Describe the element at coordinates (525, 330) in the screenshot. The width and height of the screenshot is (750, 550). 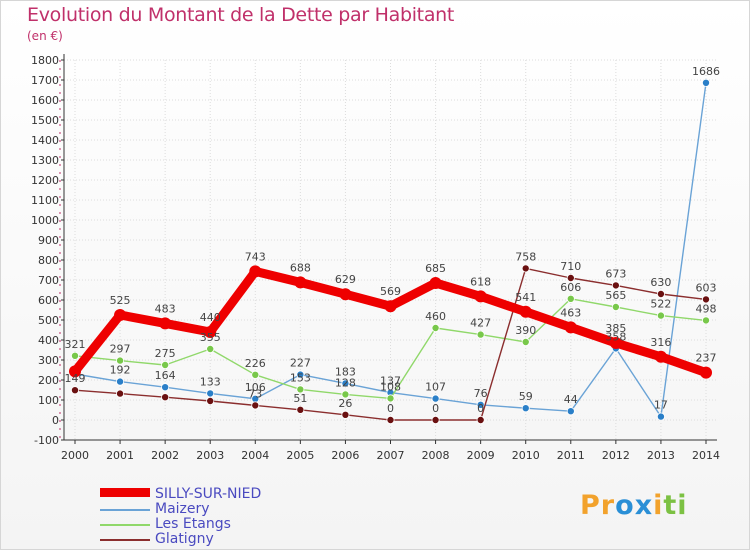
I see `data-label: 390` at that location.